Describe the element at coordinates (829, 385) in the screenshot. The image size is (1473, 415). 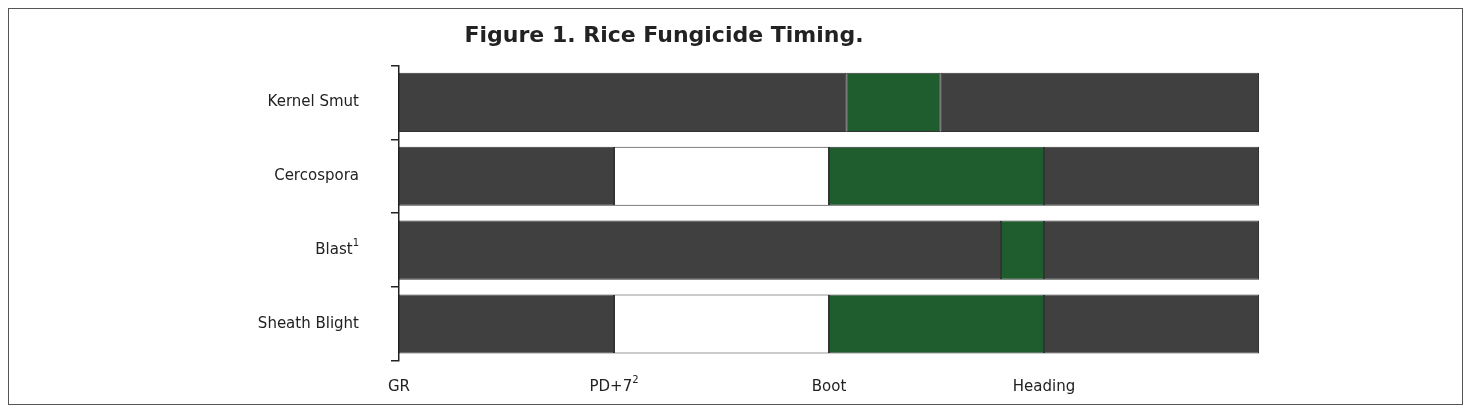
I see `text: Boot` at that location.